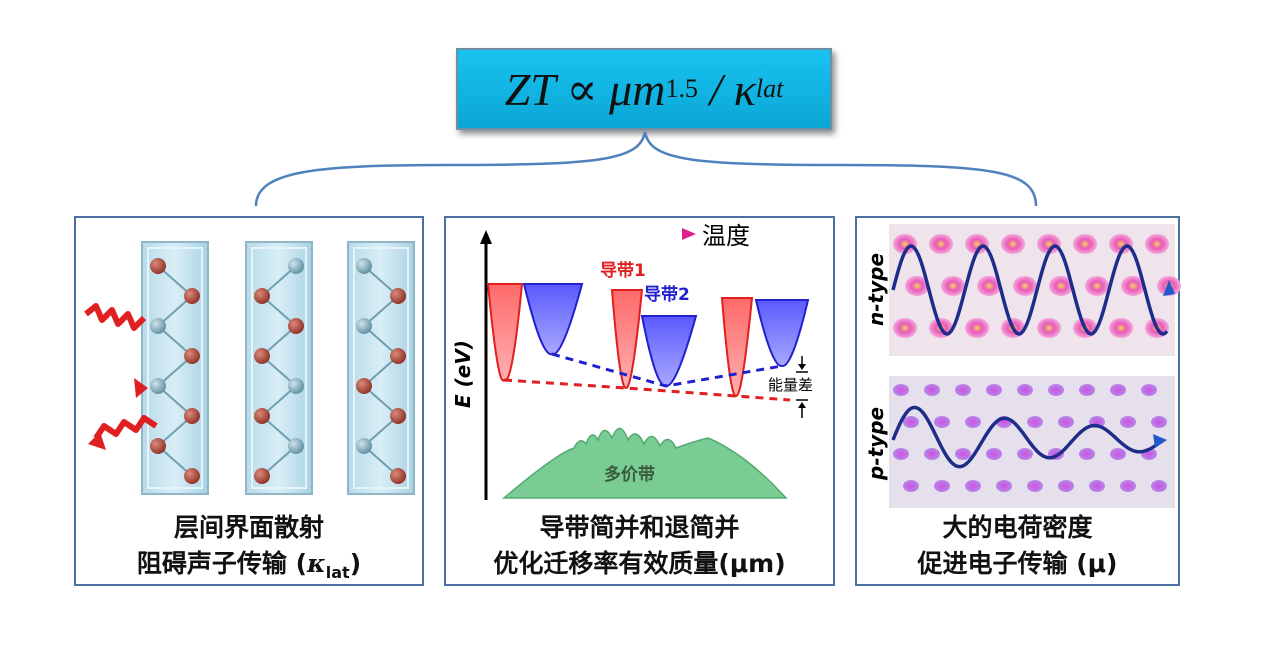 The image size is (1269, 660). Describe the element at coordinates (355, 563) in the screenshot. I see `caption-left-line2-end: )` at that location.